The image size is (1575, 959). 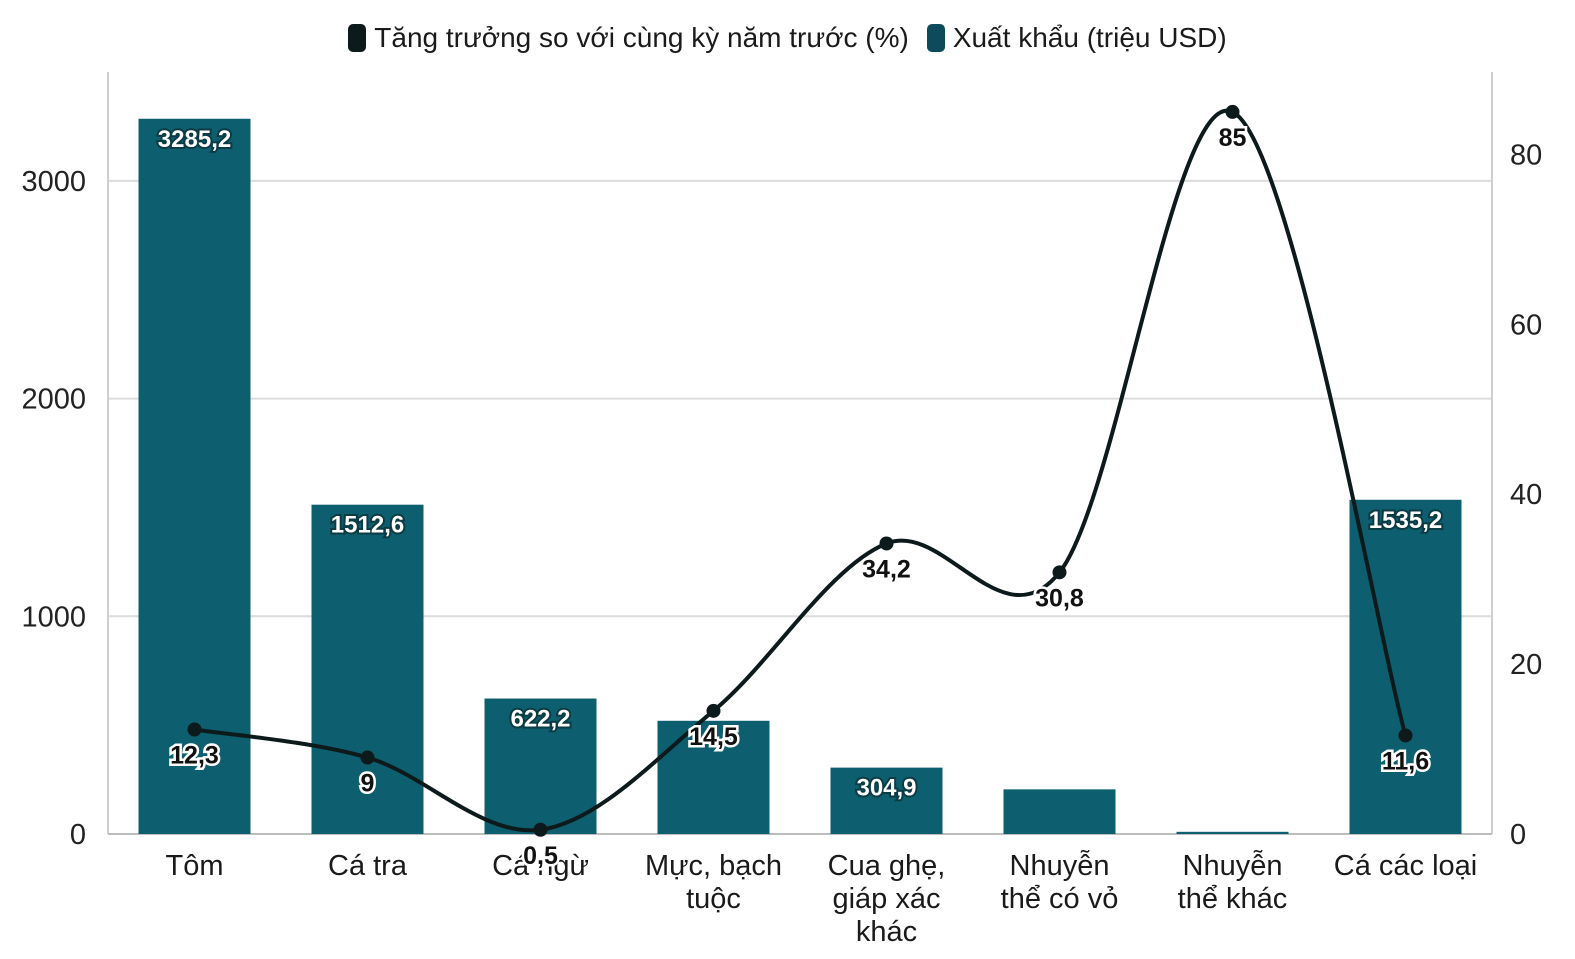 What do you see at coordinates (935, 38) in the screenshot?
I see `legend-swatch-export` at bounding box center [935, 38].